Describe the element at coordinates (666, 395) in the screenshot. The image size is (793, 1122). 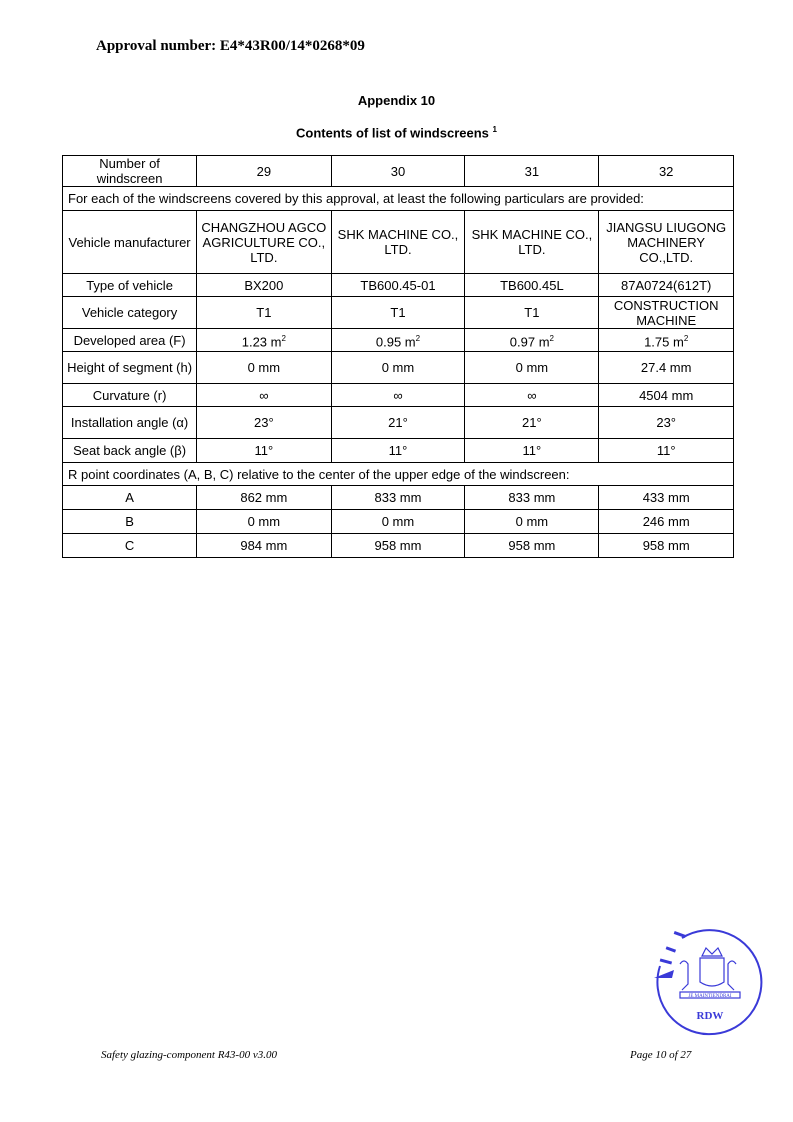
I see `cell: 4504 mm` at that location.